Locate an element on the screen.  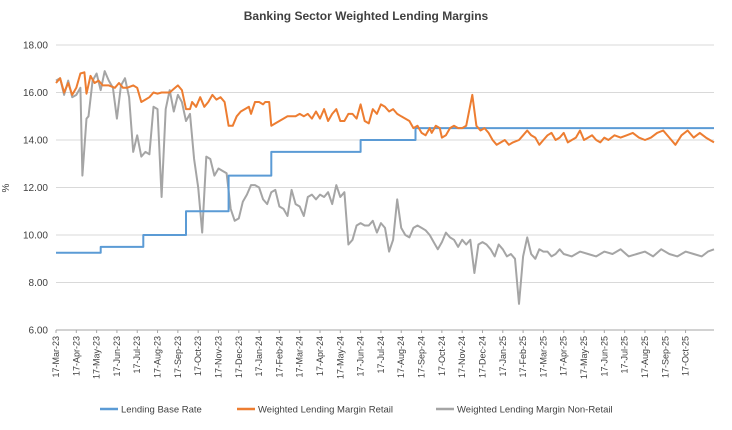
x-tick-label: 17-Jun-24 is located at coordinates (361, 356).